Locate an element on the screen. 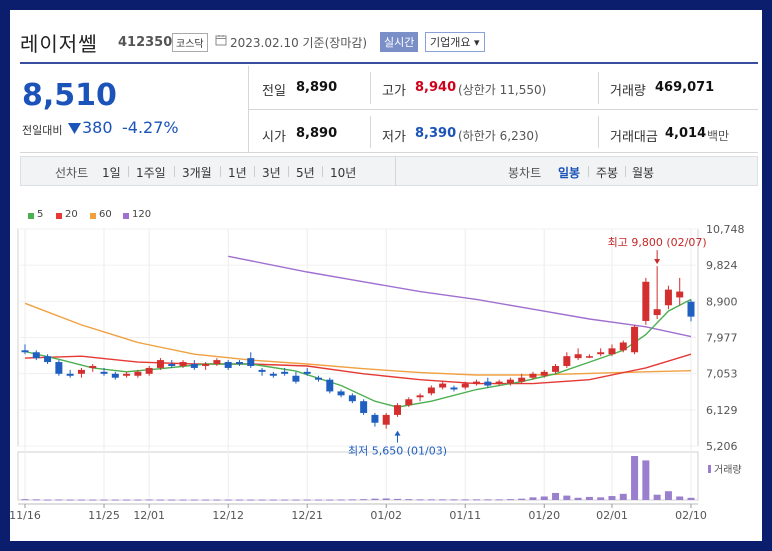  legend-label-ma60: 60 is located at coordinates (105, 214).